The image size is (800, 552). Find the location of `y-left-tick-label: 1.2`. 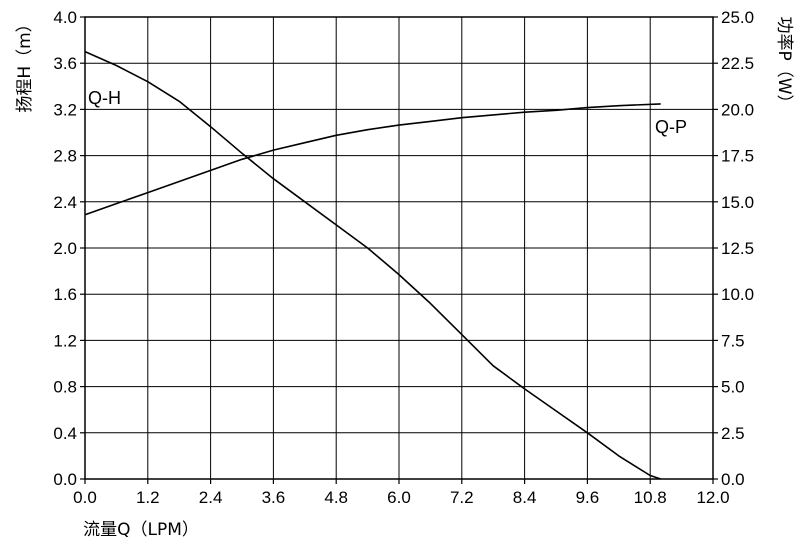

y-left-tick-label: 1.2 is located at coordinates (65, 340).